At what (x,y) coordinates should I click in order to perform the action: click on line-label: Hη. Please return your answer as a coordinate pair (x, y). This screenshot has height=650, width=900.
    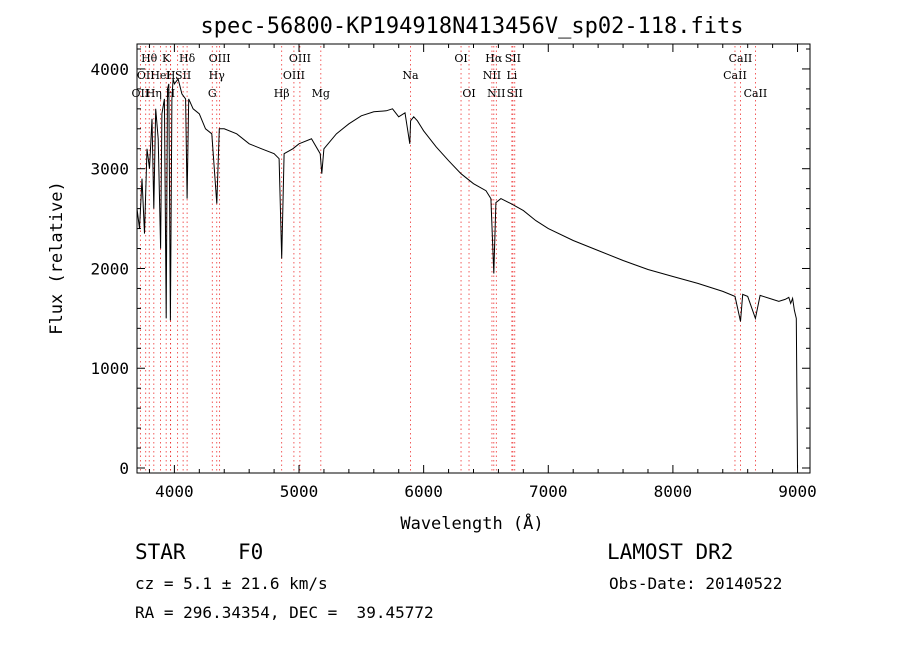
    Looking at the image, I should click on (154, 93).